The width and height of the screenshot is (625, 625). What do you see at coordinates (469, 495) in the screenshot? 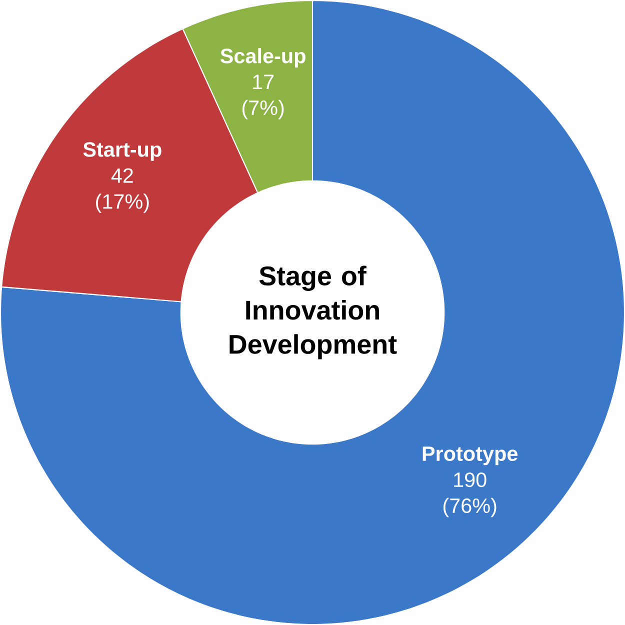
I see `data-label: 190 (76%)` at bounding box center [469, 495].